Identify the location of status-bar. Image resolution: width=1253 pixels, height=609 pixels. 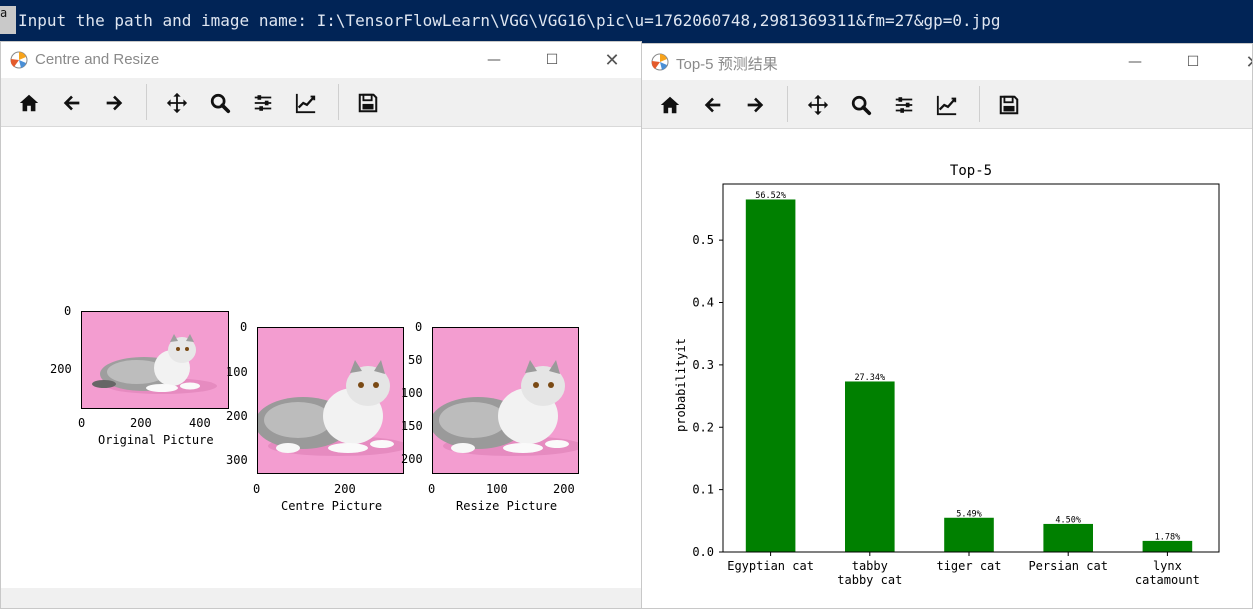
(321, 598).